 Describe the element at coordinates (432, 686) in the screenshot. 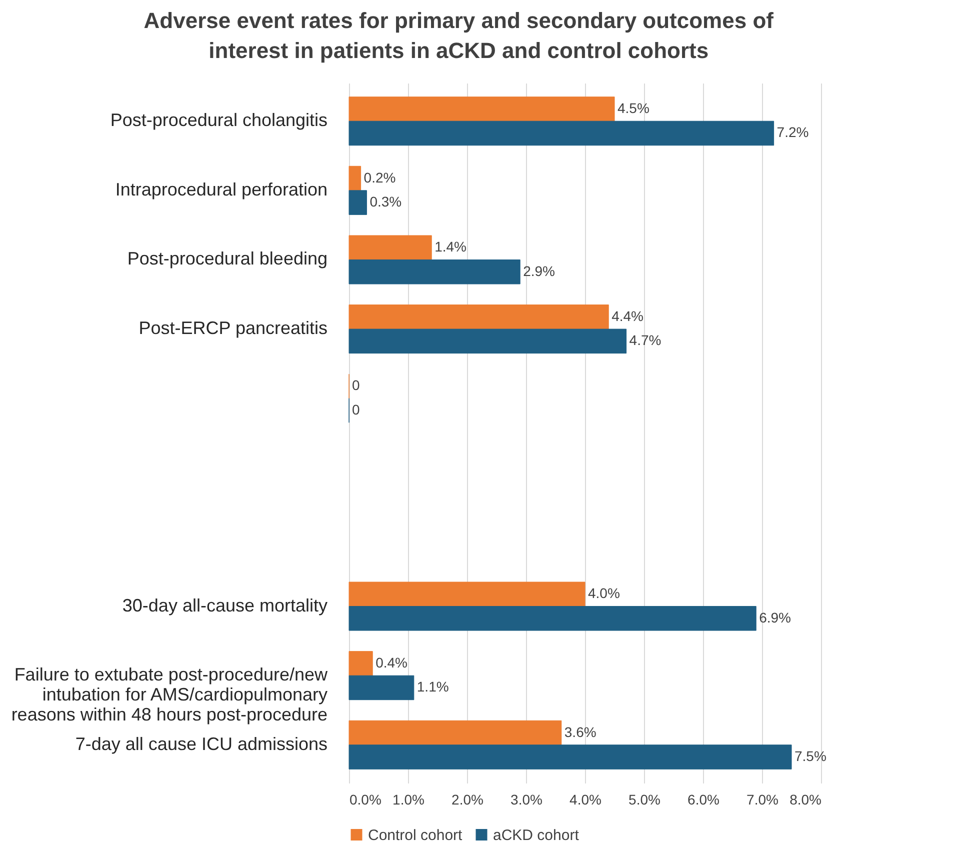

I see `data-label: 1.1%` at that location.